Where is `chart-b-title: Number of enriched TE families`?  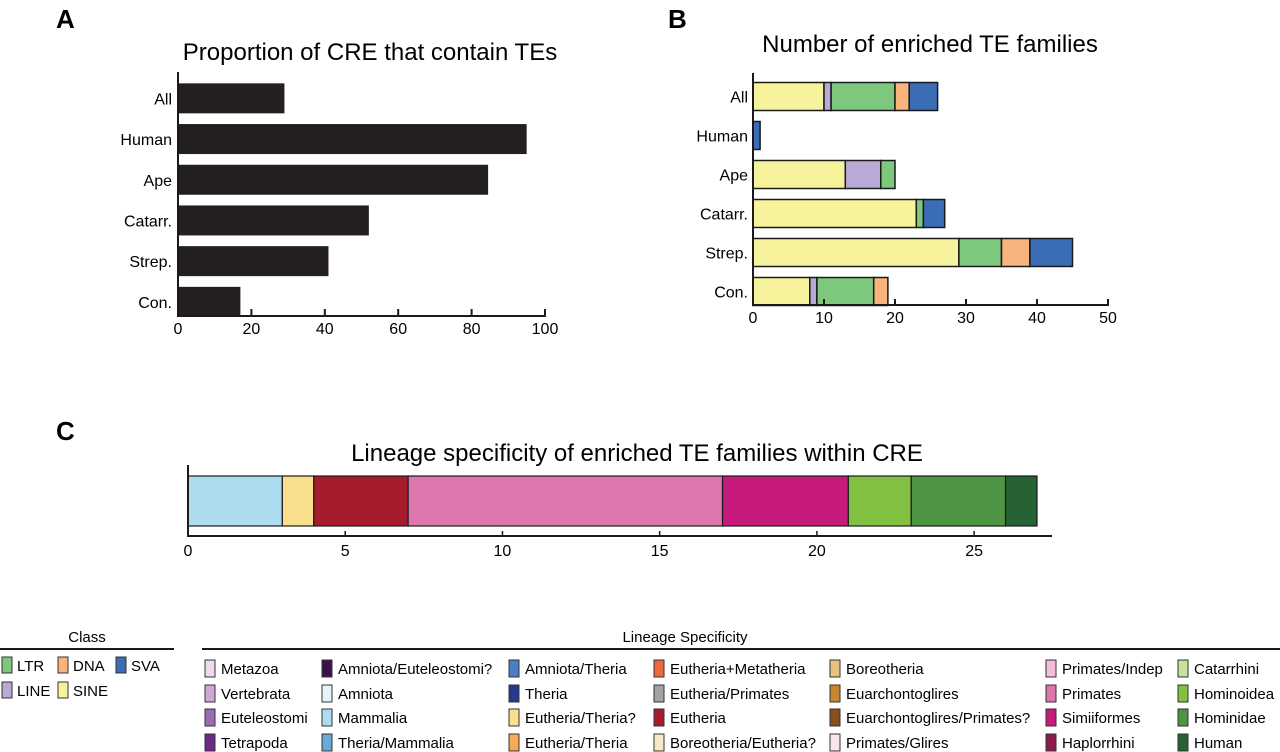
chart-b-title: Number of enriched TE families is located at coordinates (930, 44).